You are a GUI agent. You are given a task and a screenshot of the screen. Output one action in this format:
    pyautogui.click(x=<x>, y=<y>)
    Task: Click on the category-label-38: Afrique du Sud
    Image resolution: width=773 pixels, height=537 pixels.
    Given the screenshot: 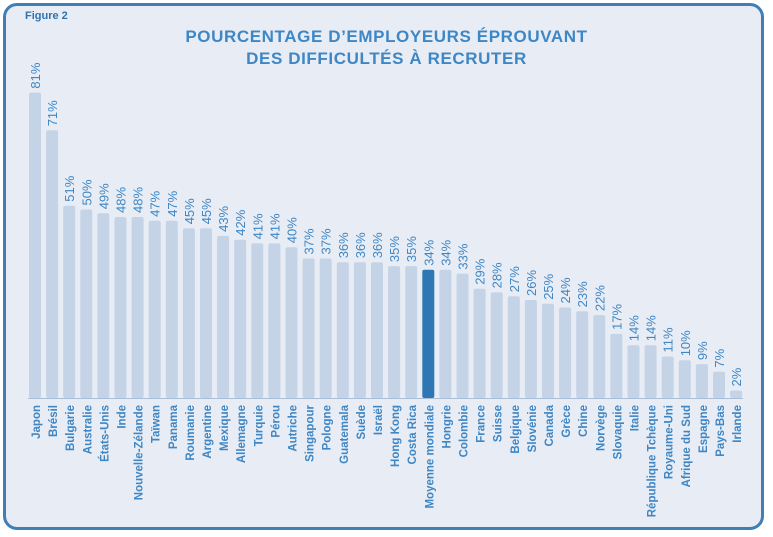 What is the action you would take?
    pyautogui.click(x=687, y=446)
    